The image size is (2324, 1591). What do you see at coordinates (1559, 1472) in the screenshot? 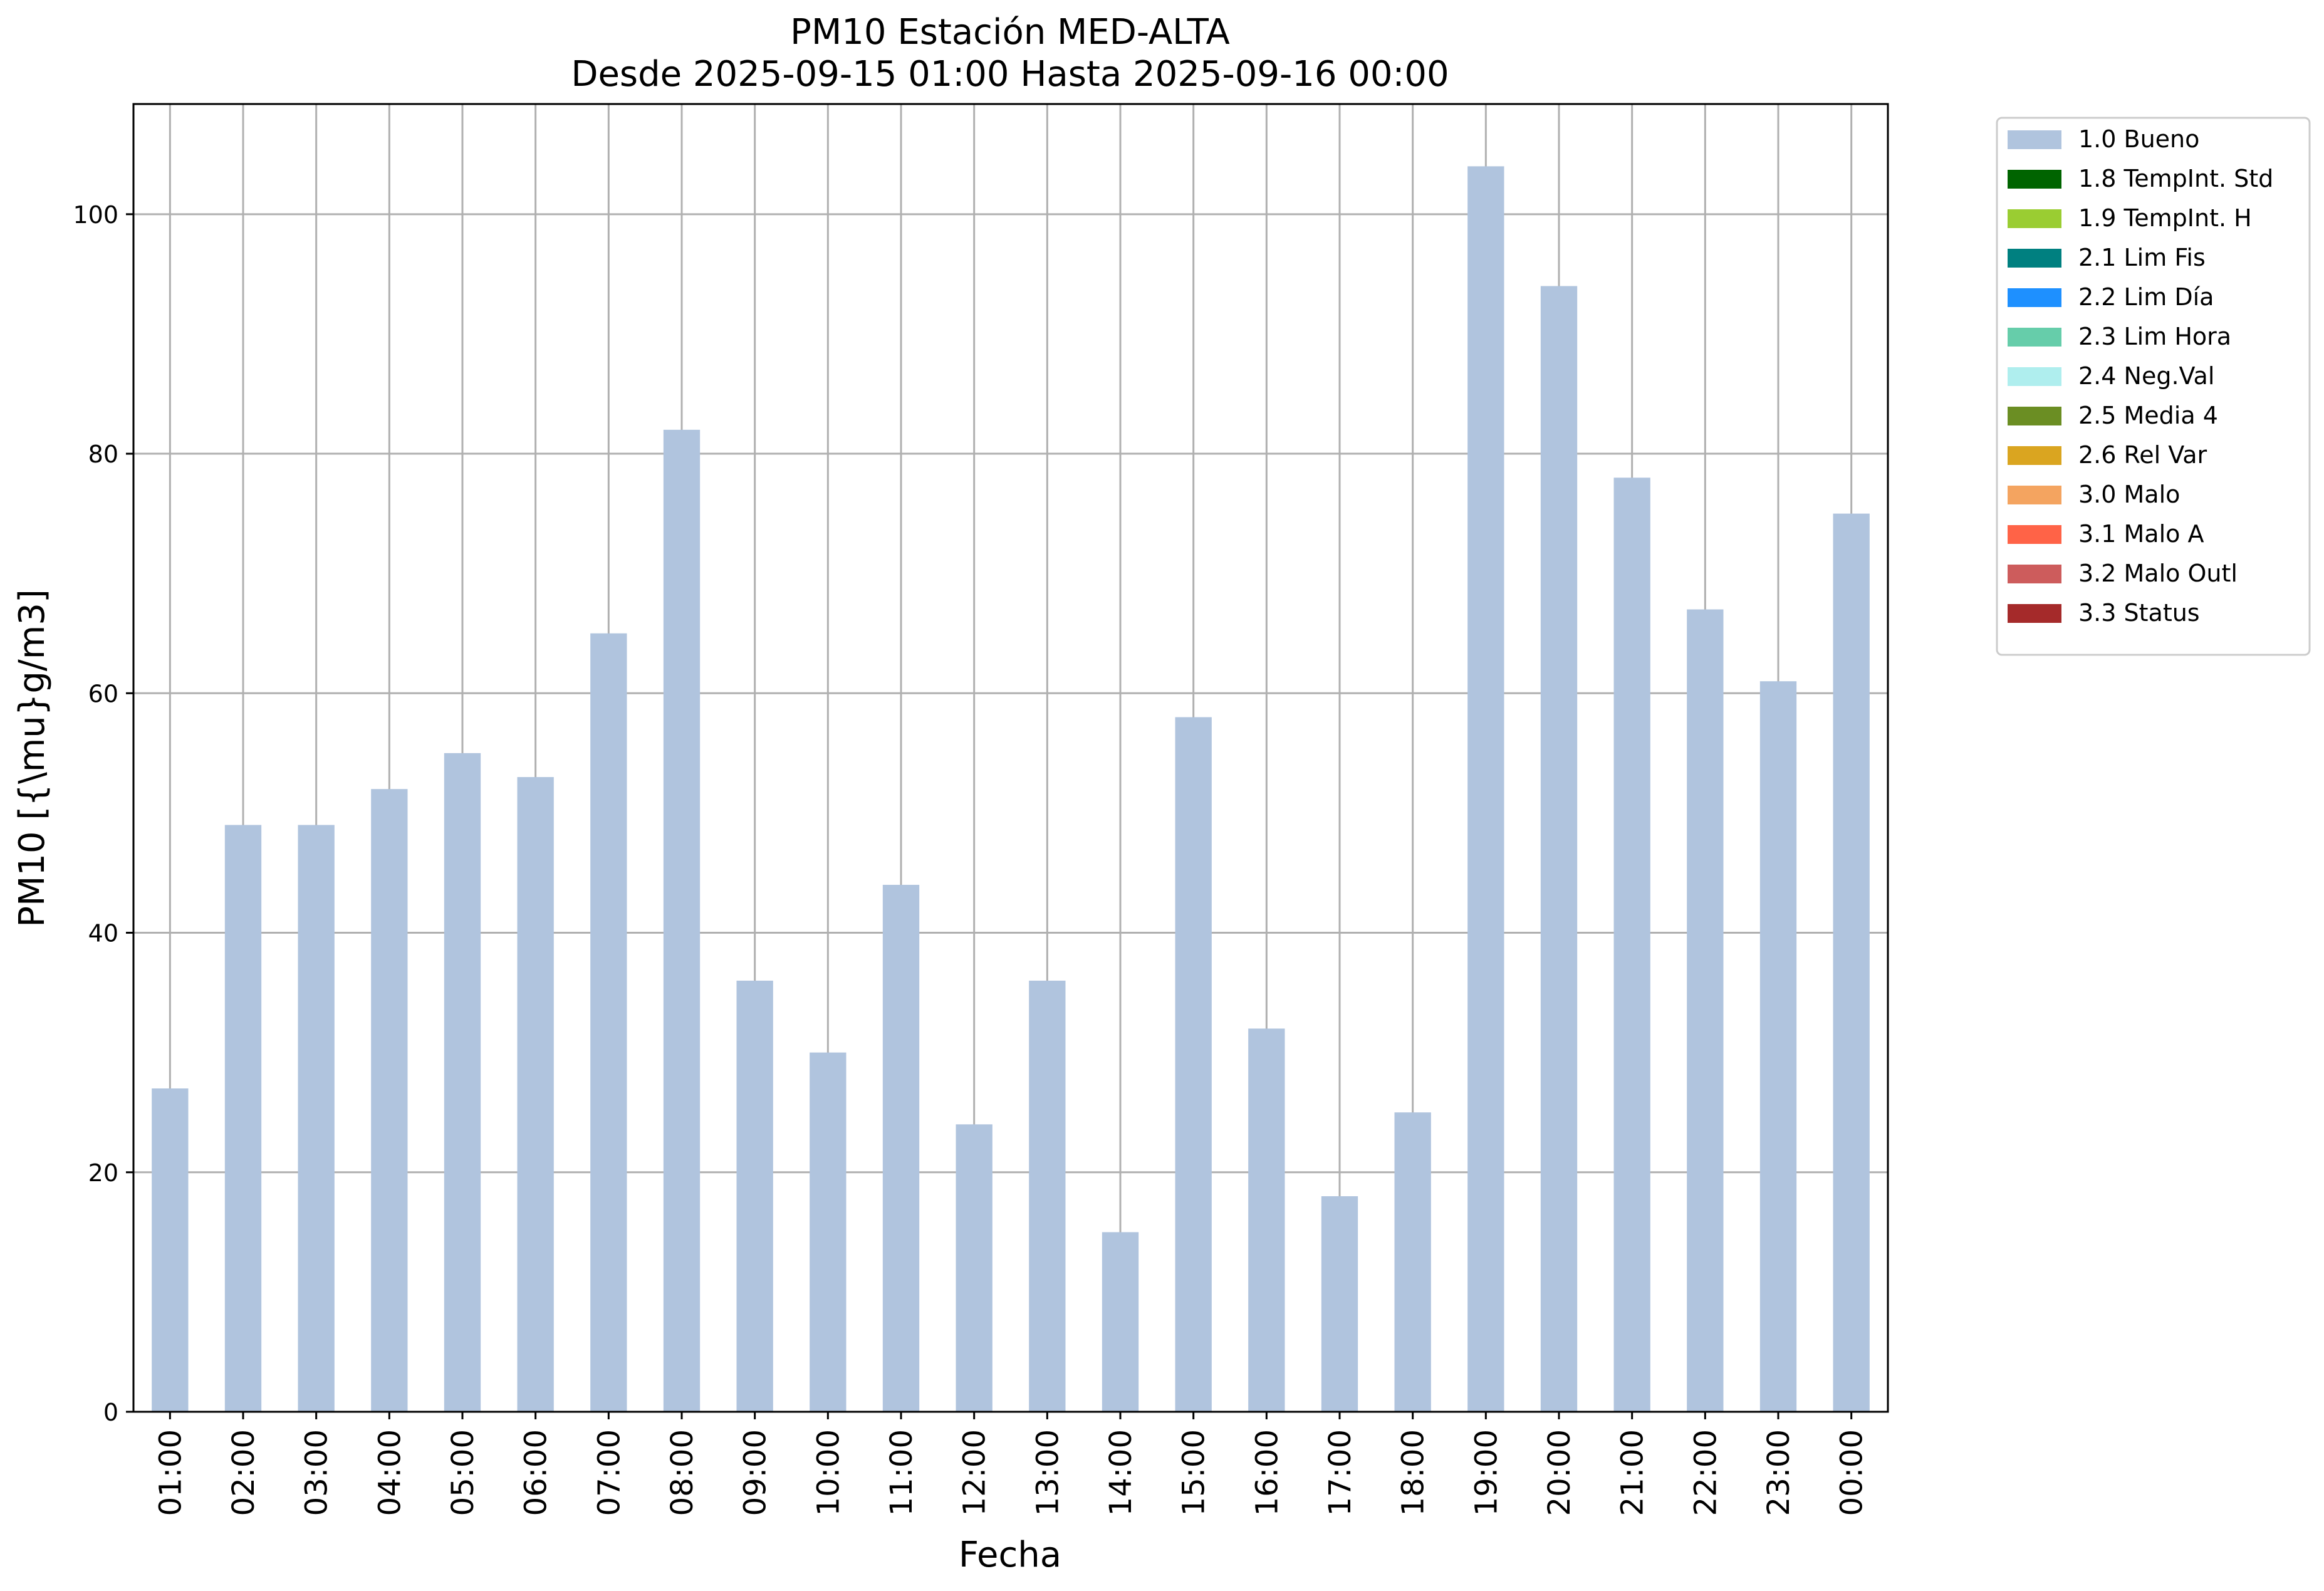
I see `x-tick-label: 20:00` at bounding box center [1559, 1472].